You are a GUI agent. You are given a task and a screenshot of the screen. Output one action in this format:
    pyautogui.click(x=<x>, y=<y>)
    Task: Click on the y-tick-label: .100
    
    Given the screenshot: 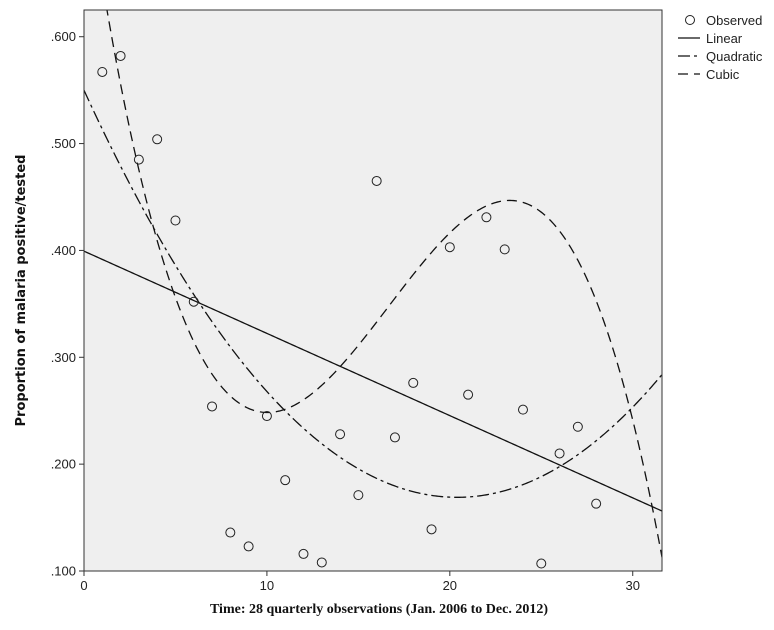 What is the action you would take?
    pyautogui.click(x=63, y=571)
    